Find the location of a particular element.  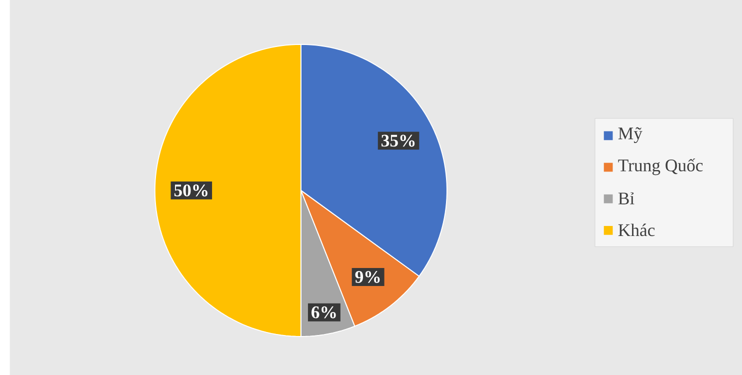

data-label: 50% is located at coordinates (191, 190).